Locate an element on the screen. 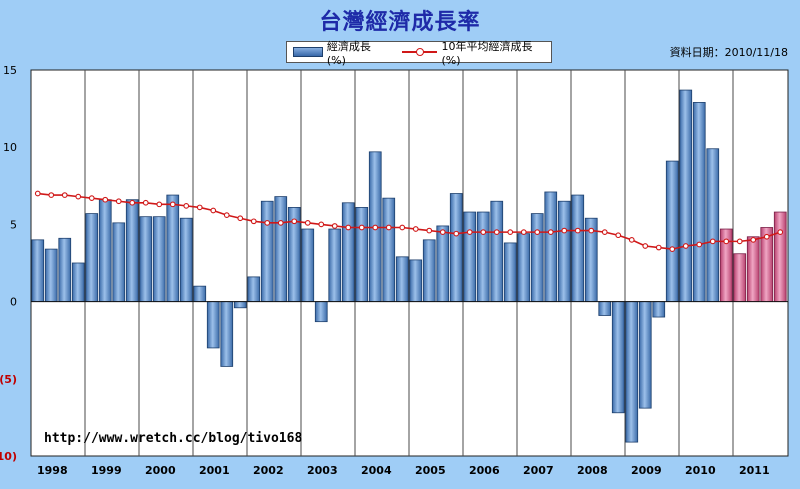  date-note: 資料日期：2010/11/18 is located at coordinates (728, 52).